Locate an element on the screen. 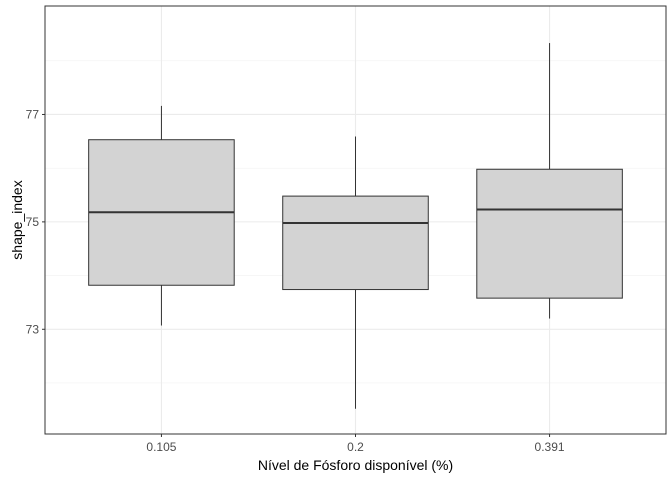 Image resolution: width=672 pixels, height=480 pixels. x-axis-ticks: 0.105 0.2 0.391 is located at coordinates (355, 444).